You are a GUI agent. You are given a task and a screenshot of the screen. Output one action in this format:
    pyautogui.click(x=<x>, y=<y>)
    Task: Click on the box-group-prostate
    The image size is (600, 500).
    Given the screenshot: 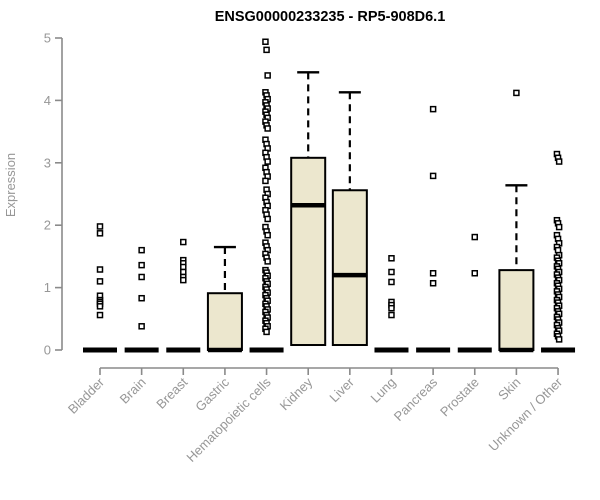 What is the action you would take?
    pyautogui.click(x=474, y=293)
    